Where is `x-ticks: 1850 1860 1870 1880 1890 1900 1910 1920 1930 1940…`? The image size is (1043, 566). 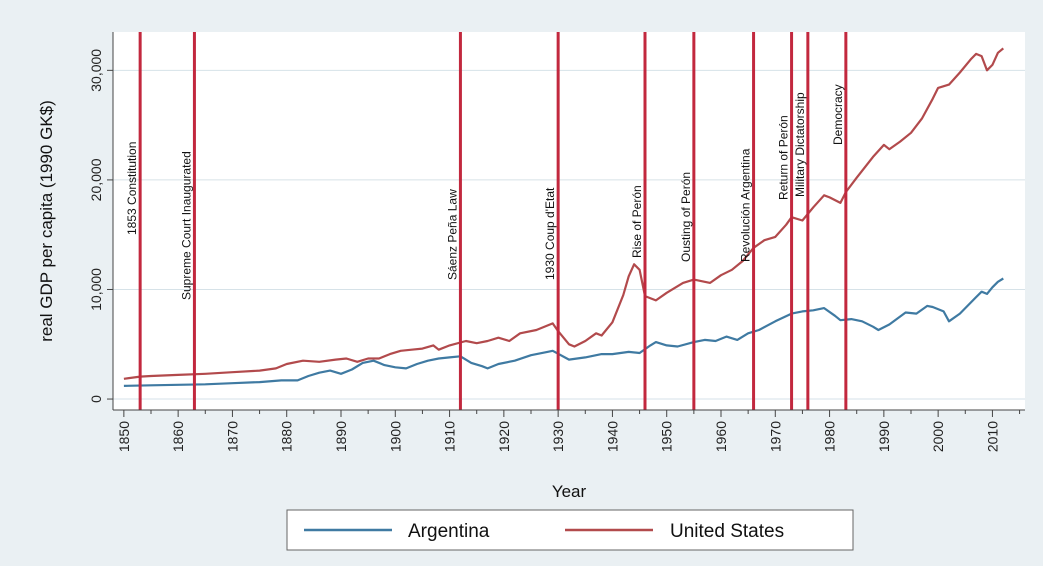
x-ticks: 1850 1860 1870 1880 1890 1900 1910 1920 1930 1940… is located at coordinates (568, 431).